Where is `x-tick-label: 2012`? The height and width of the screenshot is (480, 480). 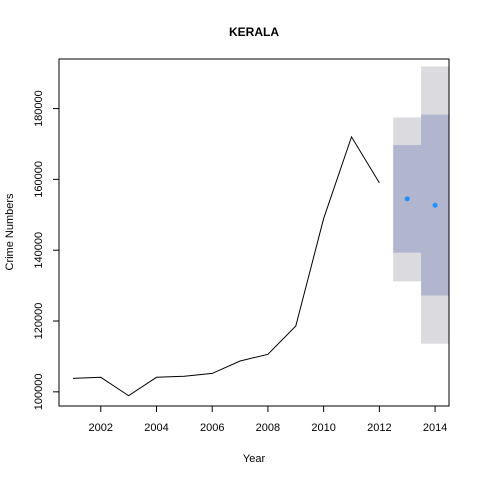
x-tick-label: 2012 is located at coordinates (379, 428).